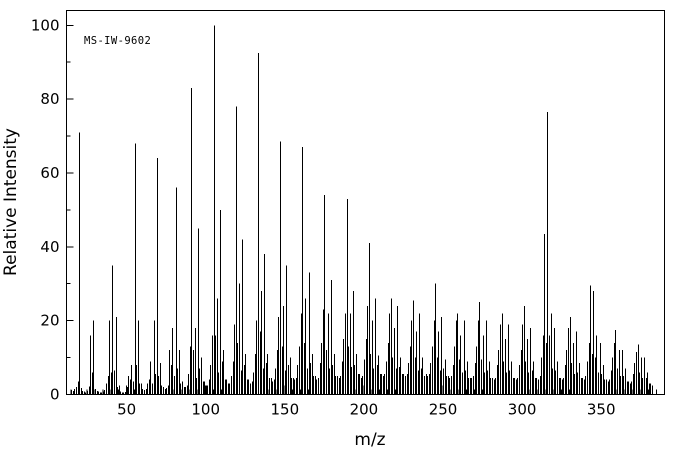 The width and height of the screenshot is (676, 455). I want to click on x-tick-label: 100, so click(205, 410).